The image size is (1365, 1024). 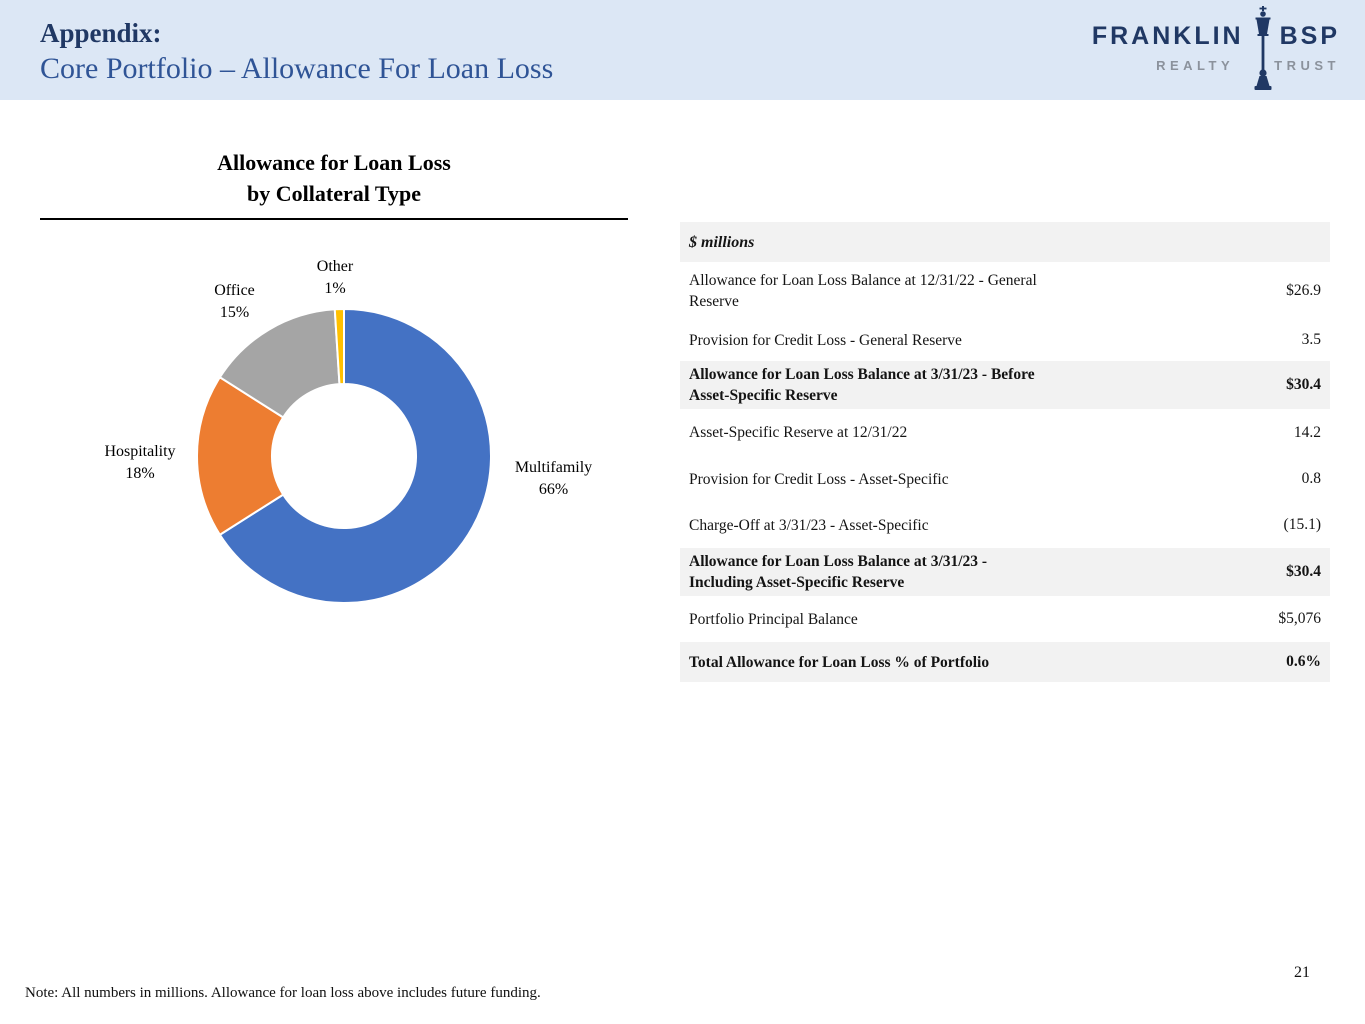 What do you see at coordinates (1248, 65) in the screenshot?
I see `logo-subname-row: REALTY TRUST` at bounding box center [1248, 65].